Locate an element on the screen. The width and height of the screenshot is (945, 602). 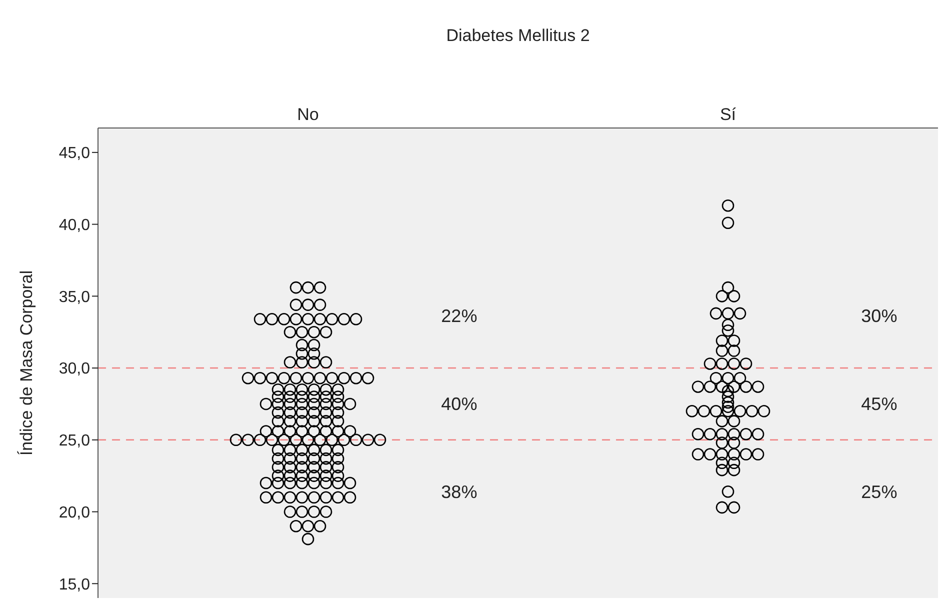
y-tick-label: 15,0 is located at coordinates (74, 585).